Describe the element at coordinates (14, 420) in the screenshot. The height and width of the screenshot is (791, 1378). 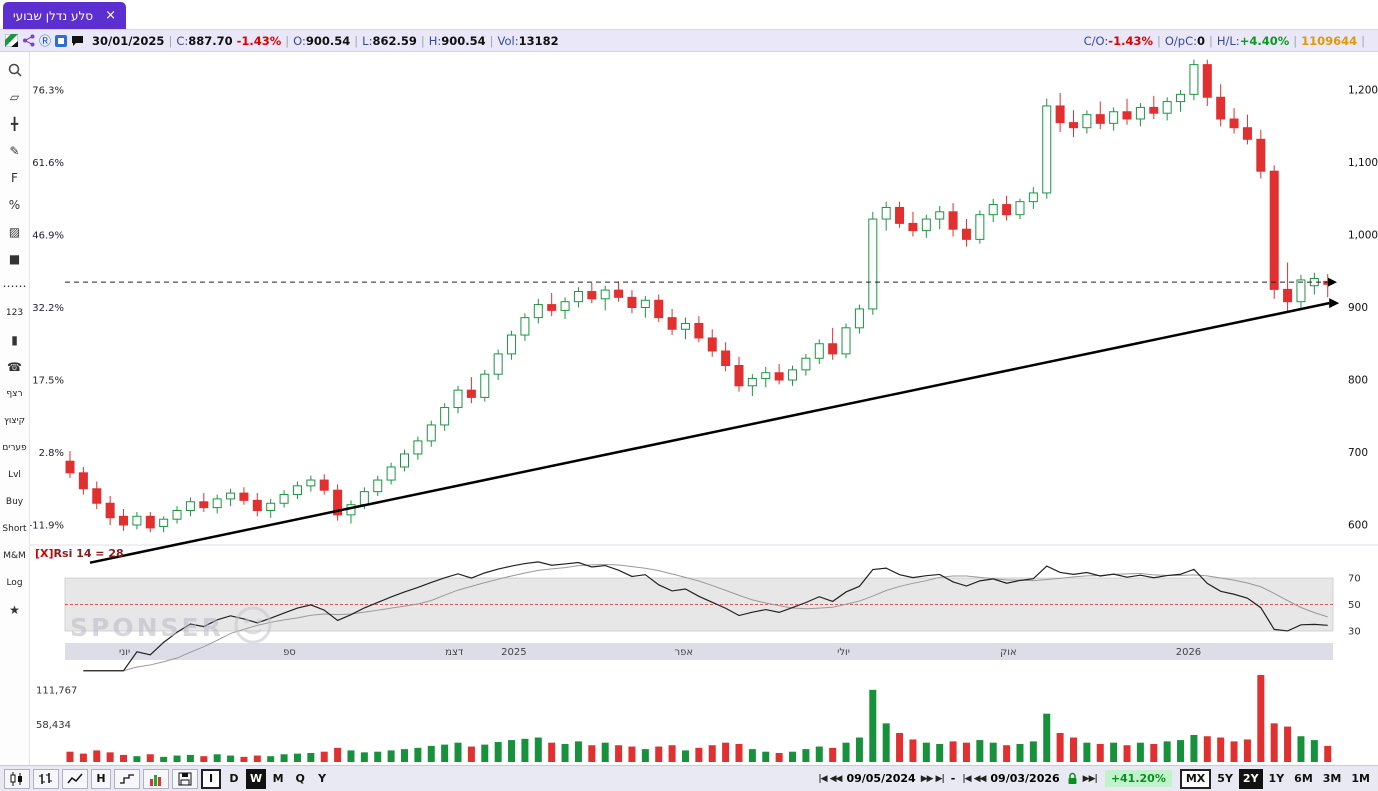
I see `kitsuts-tool: קיצוץ` at that location.